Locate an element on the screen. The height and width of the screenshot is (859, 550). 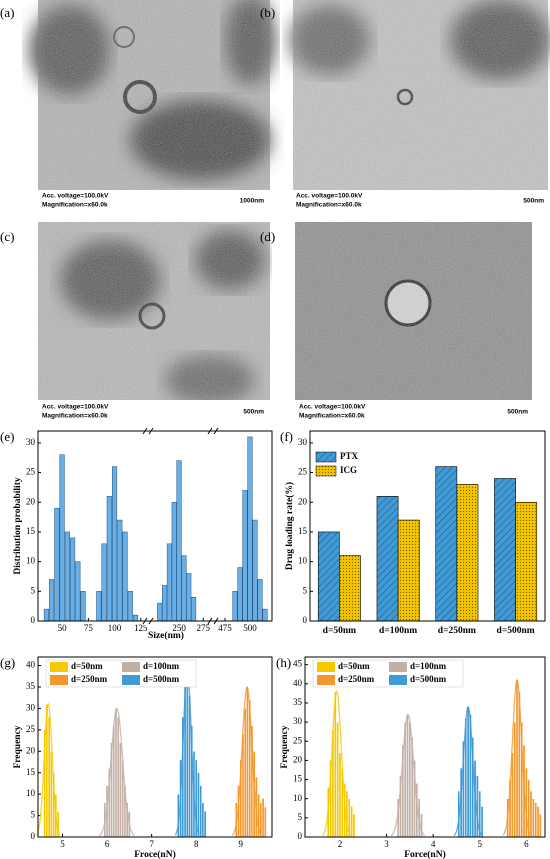
scale: 500nm is located at coordinates (253, 412).